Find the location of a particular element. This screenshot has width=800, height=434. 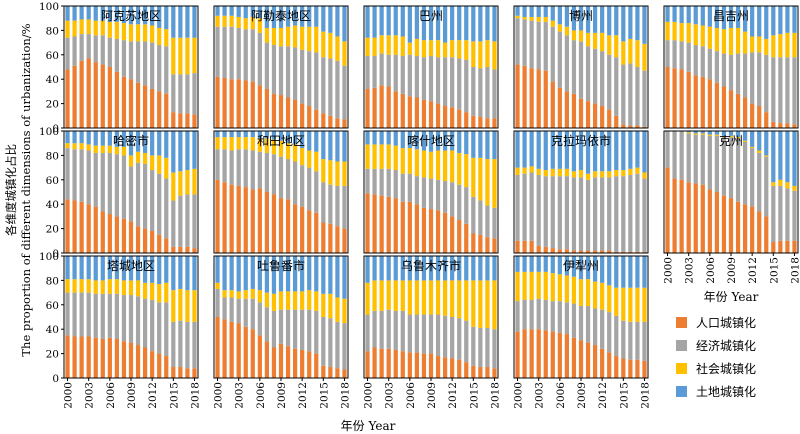

legend-swatch is located at coordinates (681, 391).